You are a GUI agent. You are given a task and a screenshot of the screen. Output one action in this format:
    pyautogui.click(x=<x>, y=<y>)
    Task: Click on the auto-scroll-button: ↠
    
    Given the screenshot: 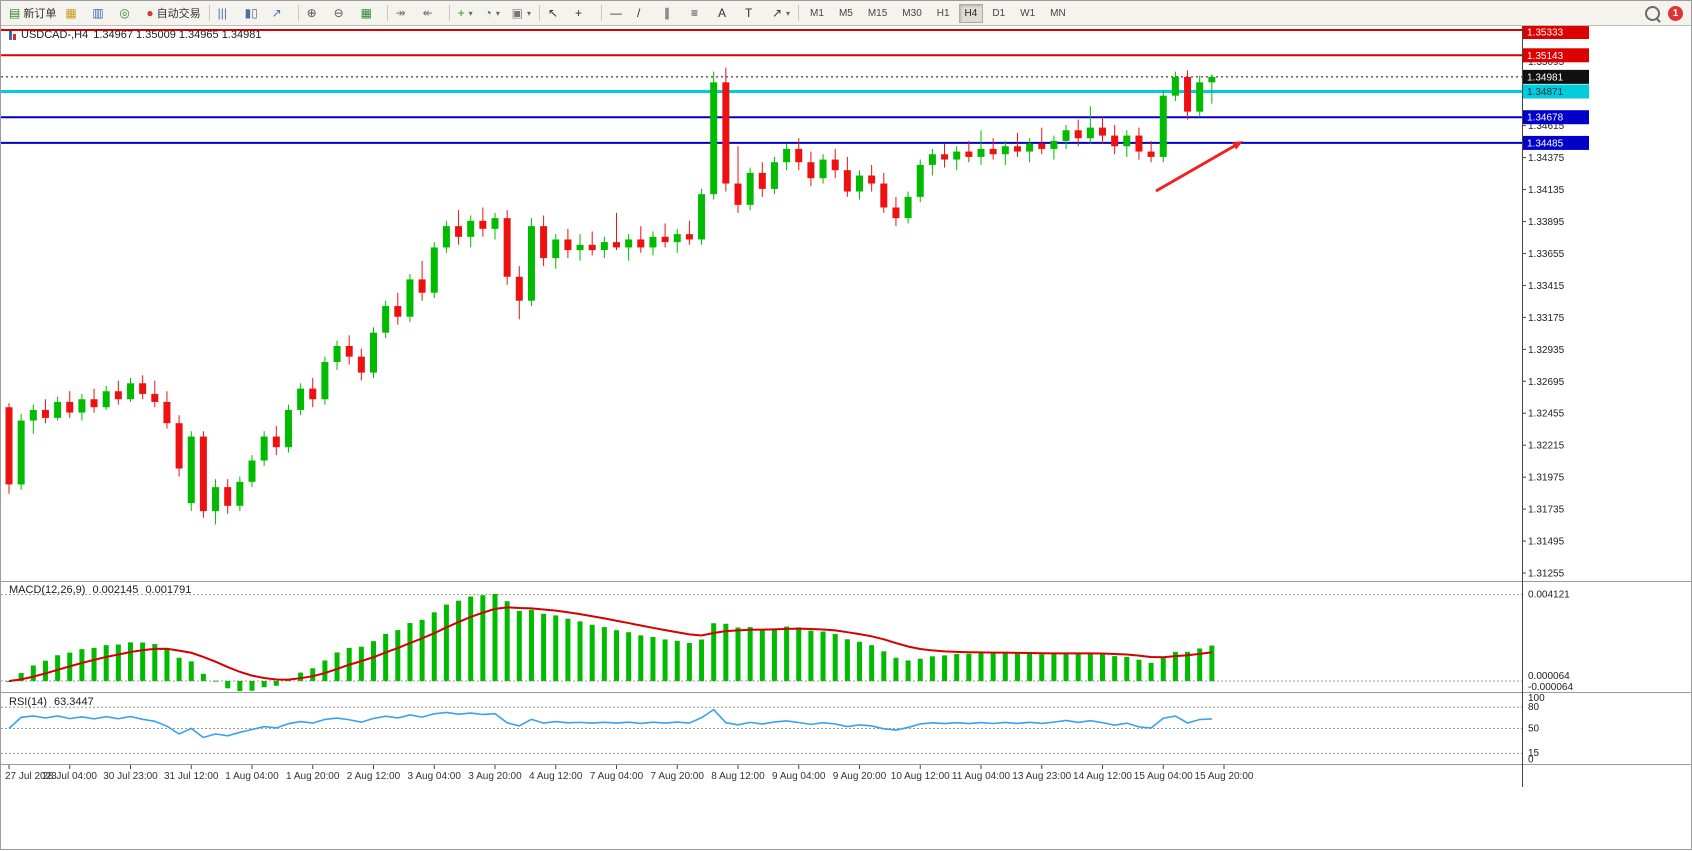 What is the action you would take?
    pyautogui.click(x=405, y=13)
    